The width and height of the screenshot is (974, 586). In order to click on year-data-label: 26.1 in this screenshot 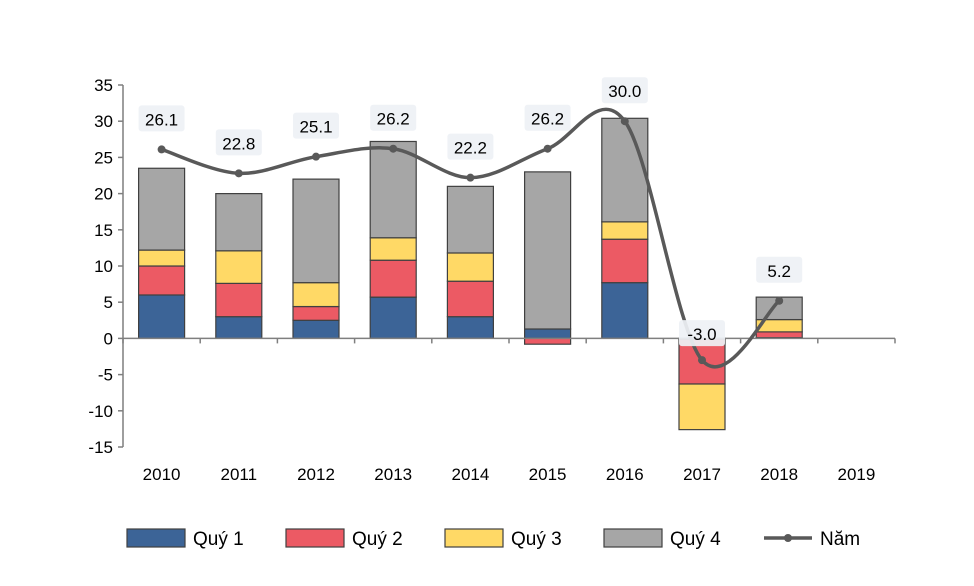, I will do `click(161, 118)`.